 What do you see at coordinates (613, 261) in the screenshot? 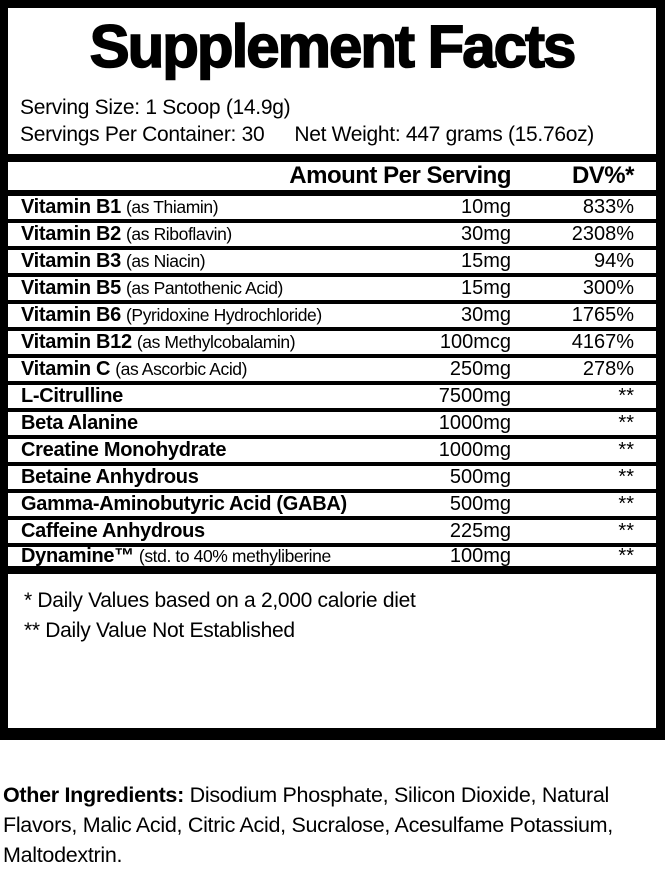
I see `ingredient-dv: 94%` at bounding box center [613, 261].